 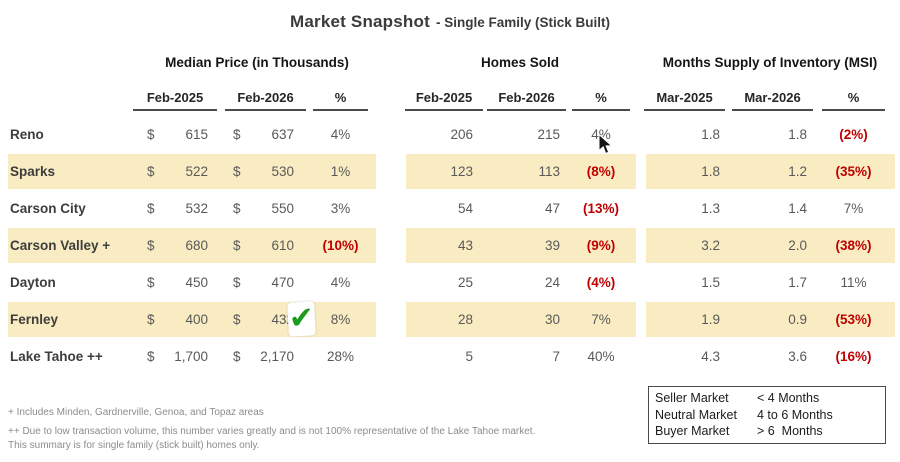 I want to click on row-label: Dayton, so click(x=33, y=282).